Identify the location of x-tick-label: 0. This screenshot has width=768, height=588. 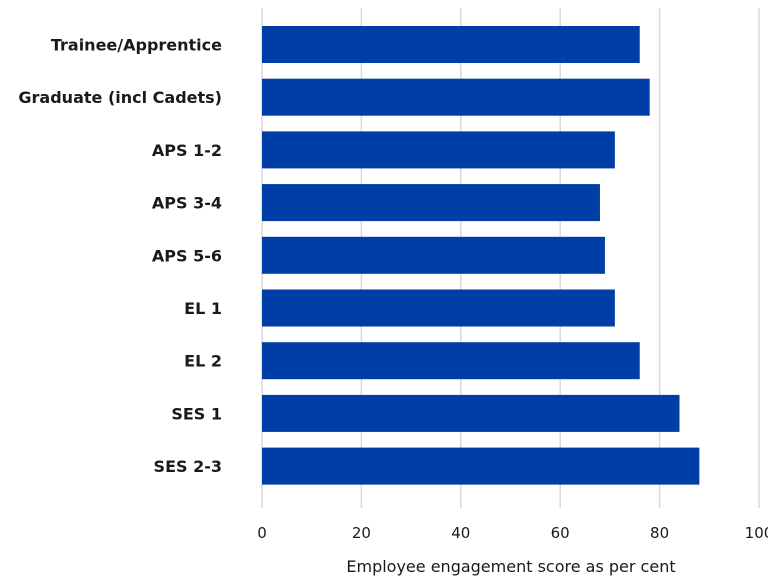
(262, 533).